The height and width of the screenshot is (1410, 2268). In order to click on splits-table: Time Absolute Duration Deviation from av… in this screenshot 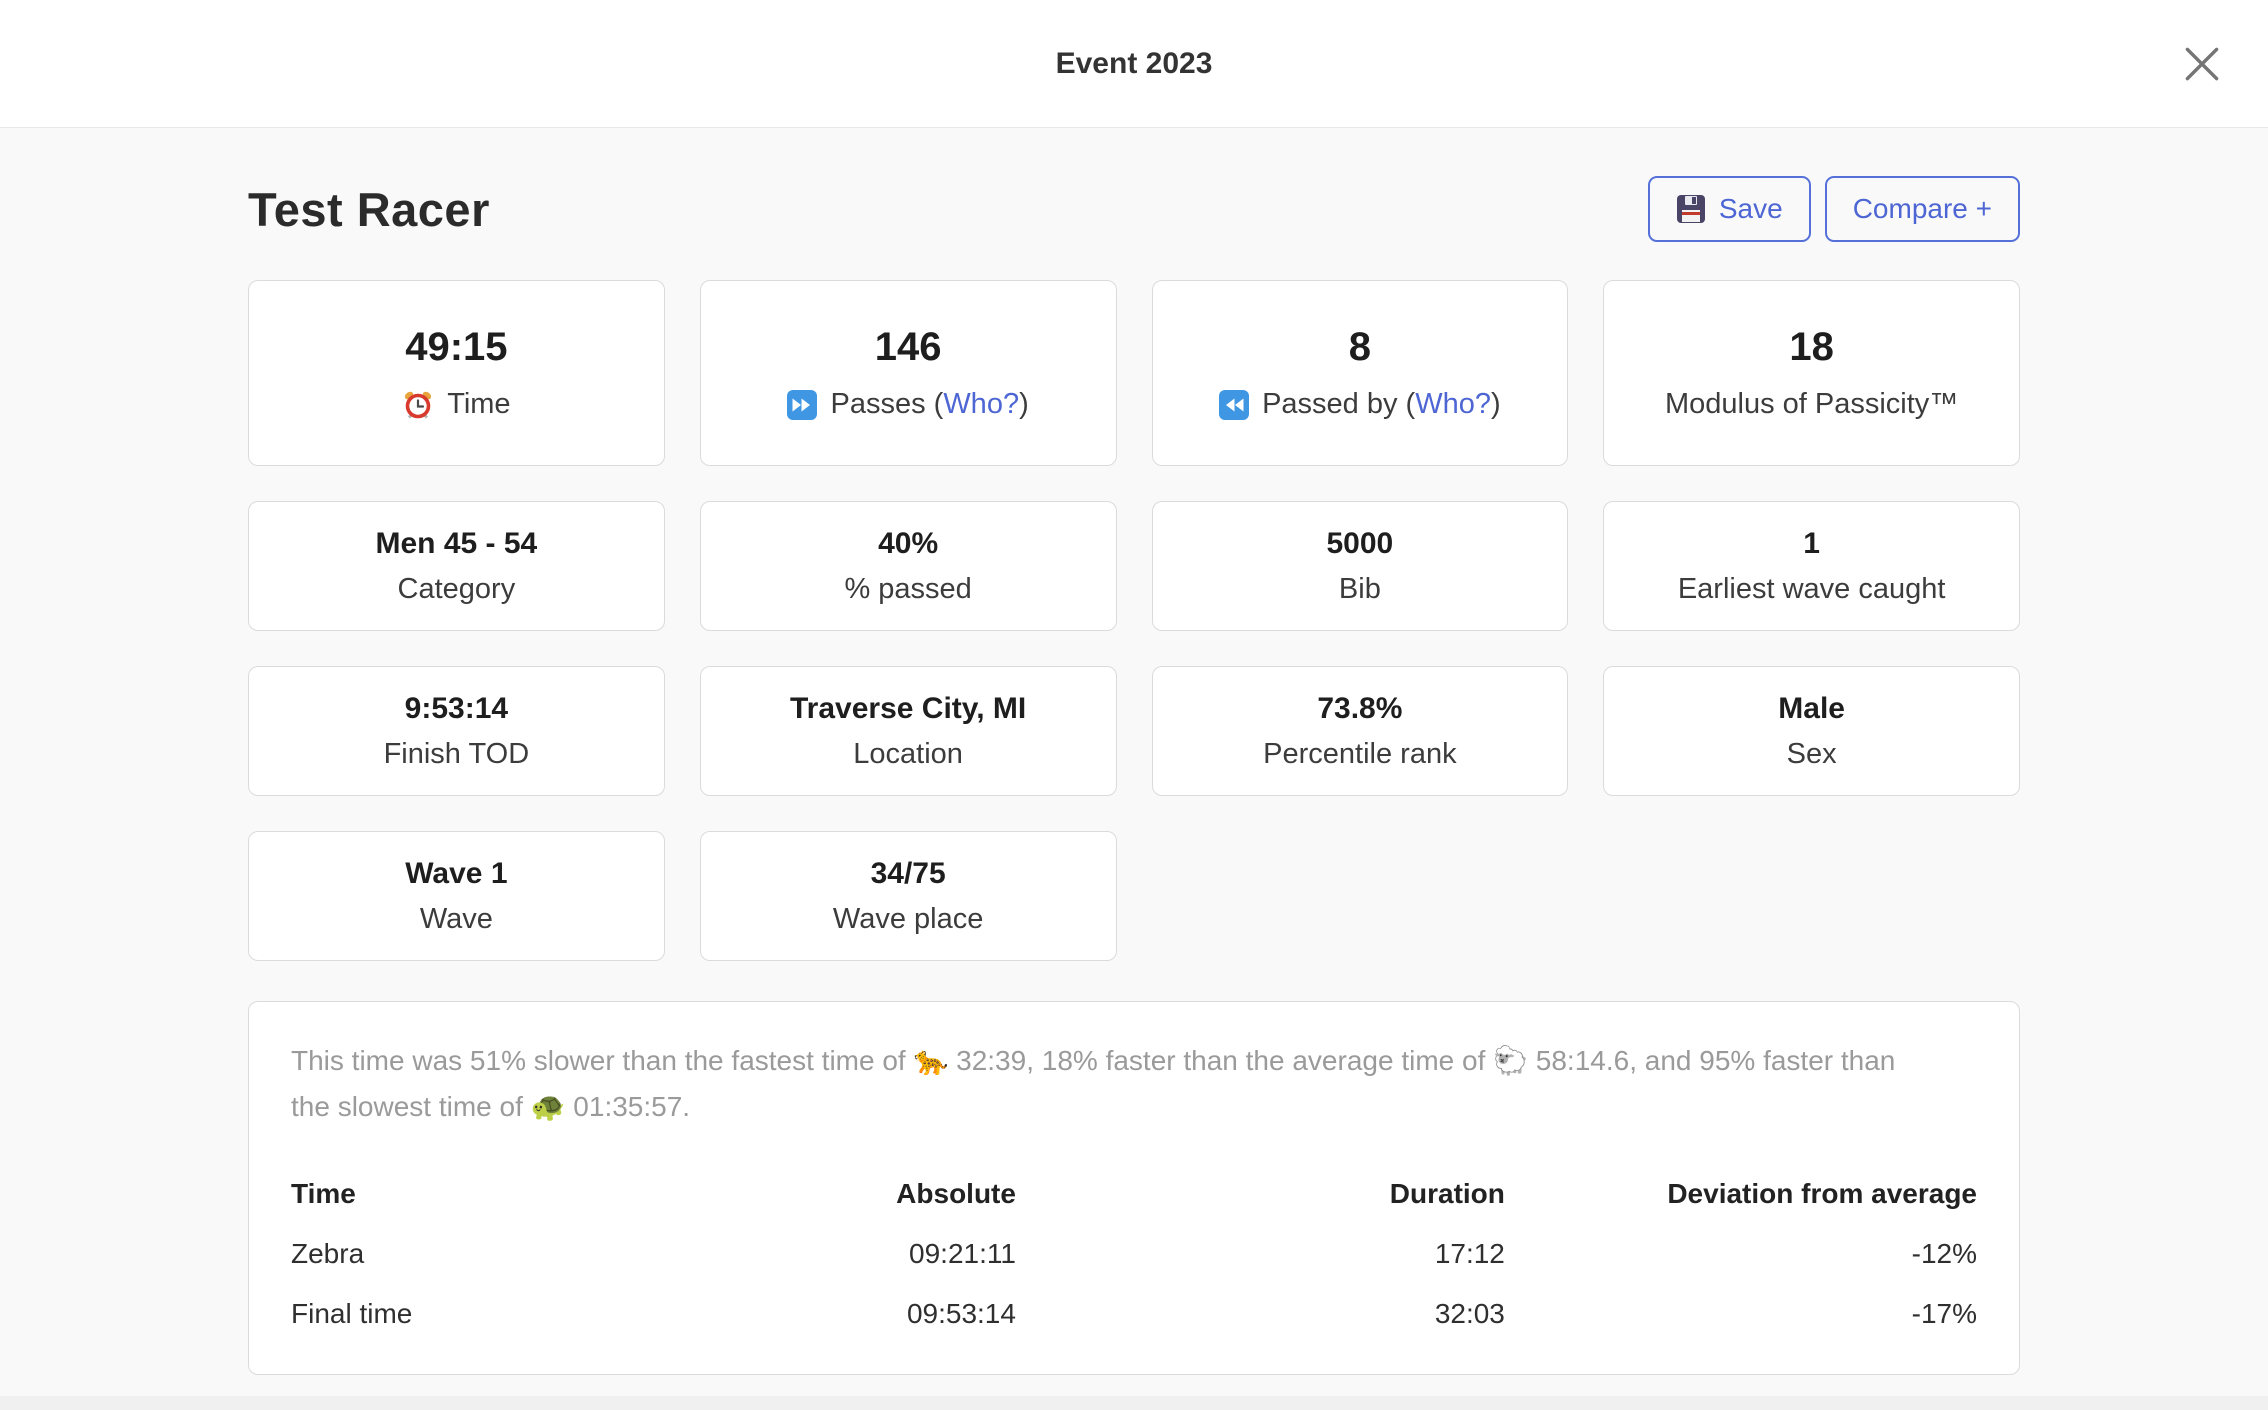, I will do `click(1134, 1254)`.